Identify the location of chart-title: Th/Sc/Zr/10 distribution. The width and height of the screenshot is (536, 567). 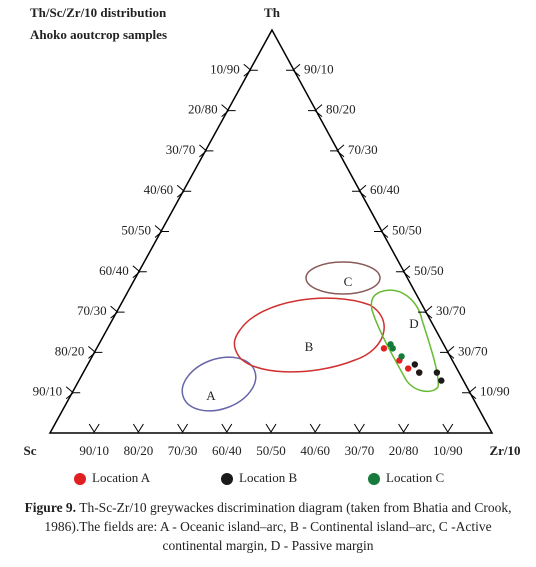
(98, 12).